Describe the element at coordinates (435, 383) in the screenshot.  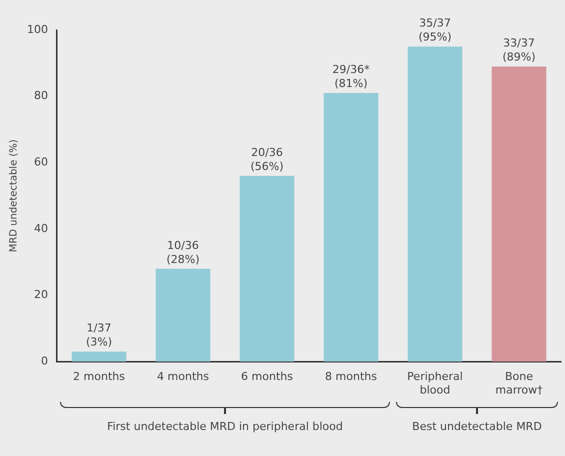
I see `x-tick-label: Peripheral blood` at that location.